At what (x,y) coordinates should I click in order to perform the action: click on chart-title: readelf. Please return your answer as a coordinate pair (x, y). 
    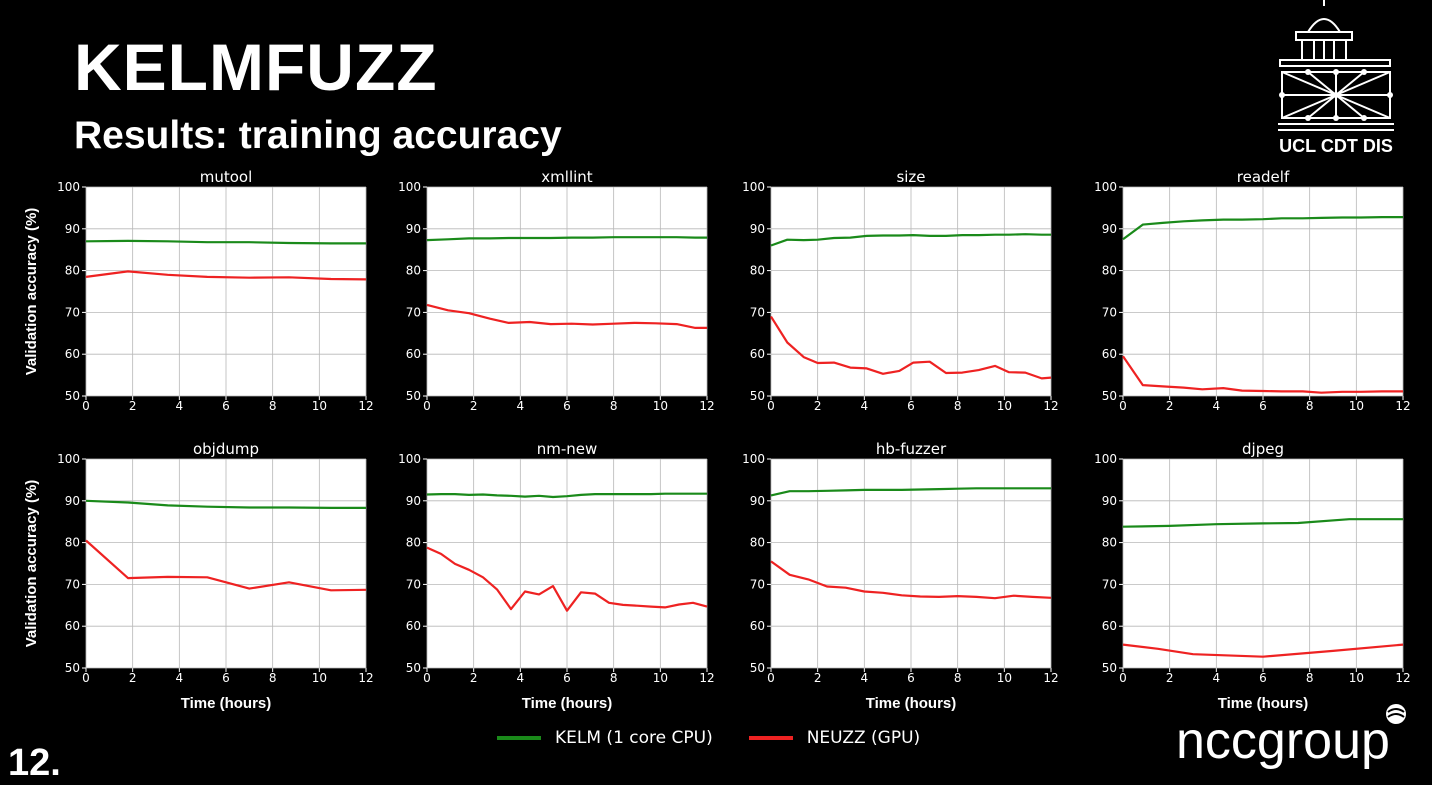
    Looking at the image, I should click on (1263, 177).